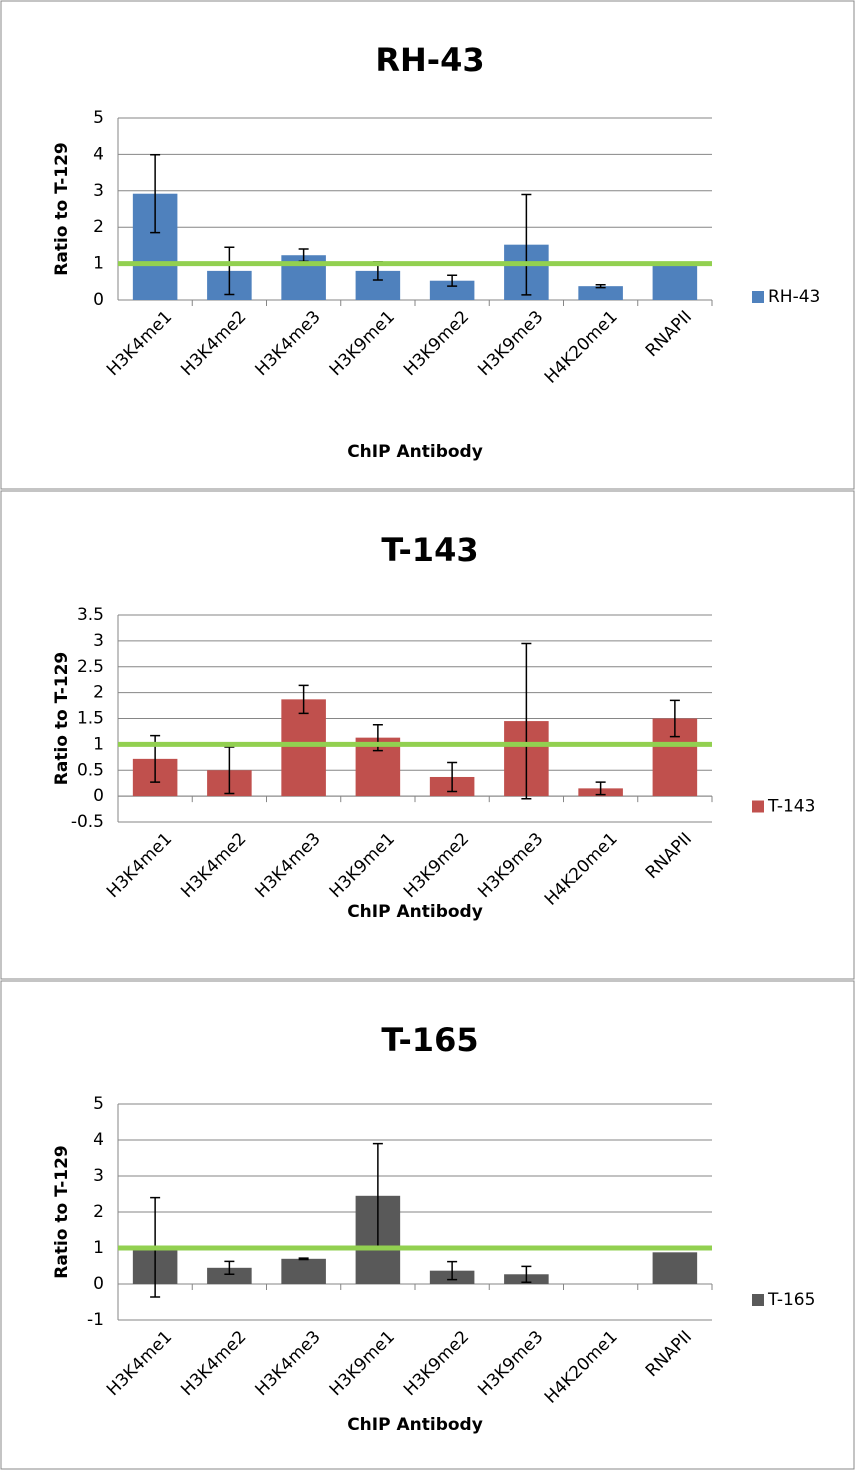 Image resolution: width=857 pixels, height=1471 pixels. Describe the element at coordinates (90, 770) in the screenshot. I see `y-tick-label: 0.5` at that location.